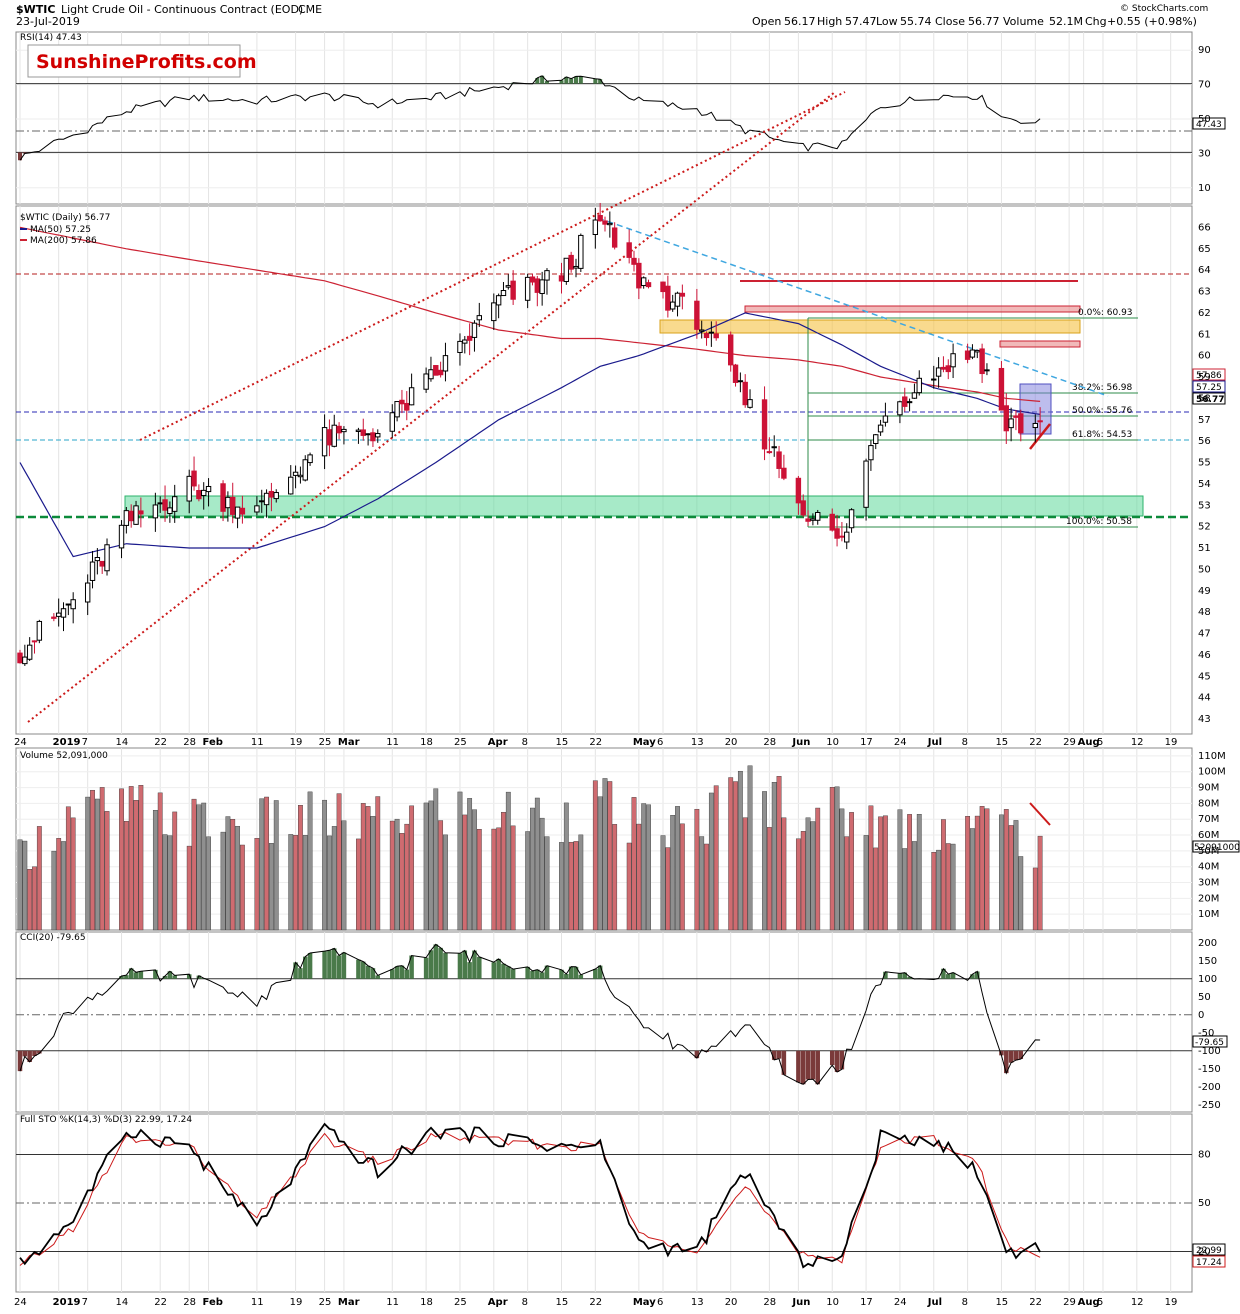 This screenshot has width=1240, height=1314. Describe the element at coordinates (1089, 1302) in the screenshot. I see `x-label-32-1: Aug` at that location.